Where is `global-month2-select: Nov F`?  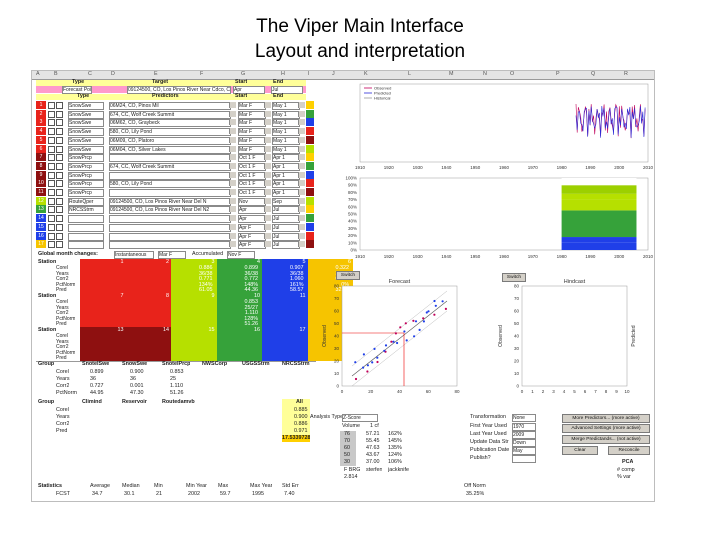
global-month2-select: Nov F is located at coordinates (241, 255).